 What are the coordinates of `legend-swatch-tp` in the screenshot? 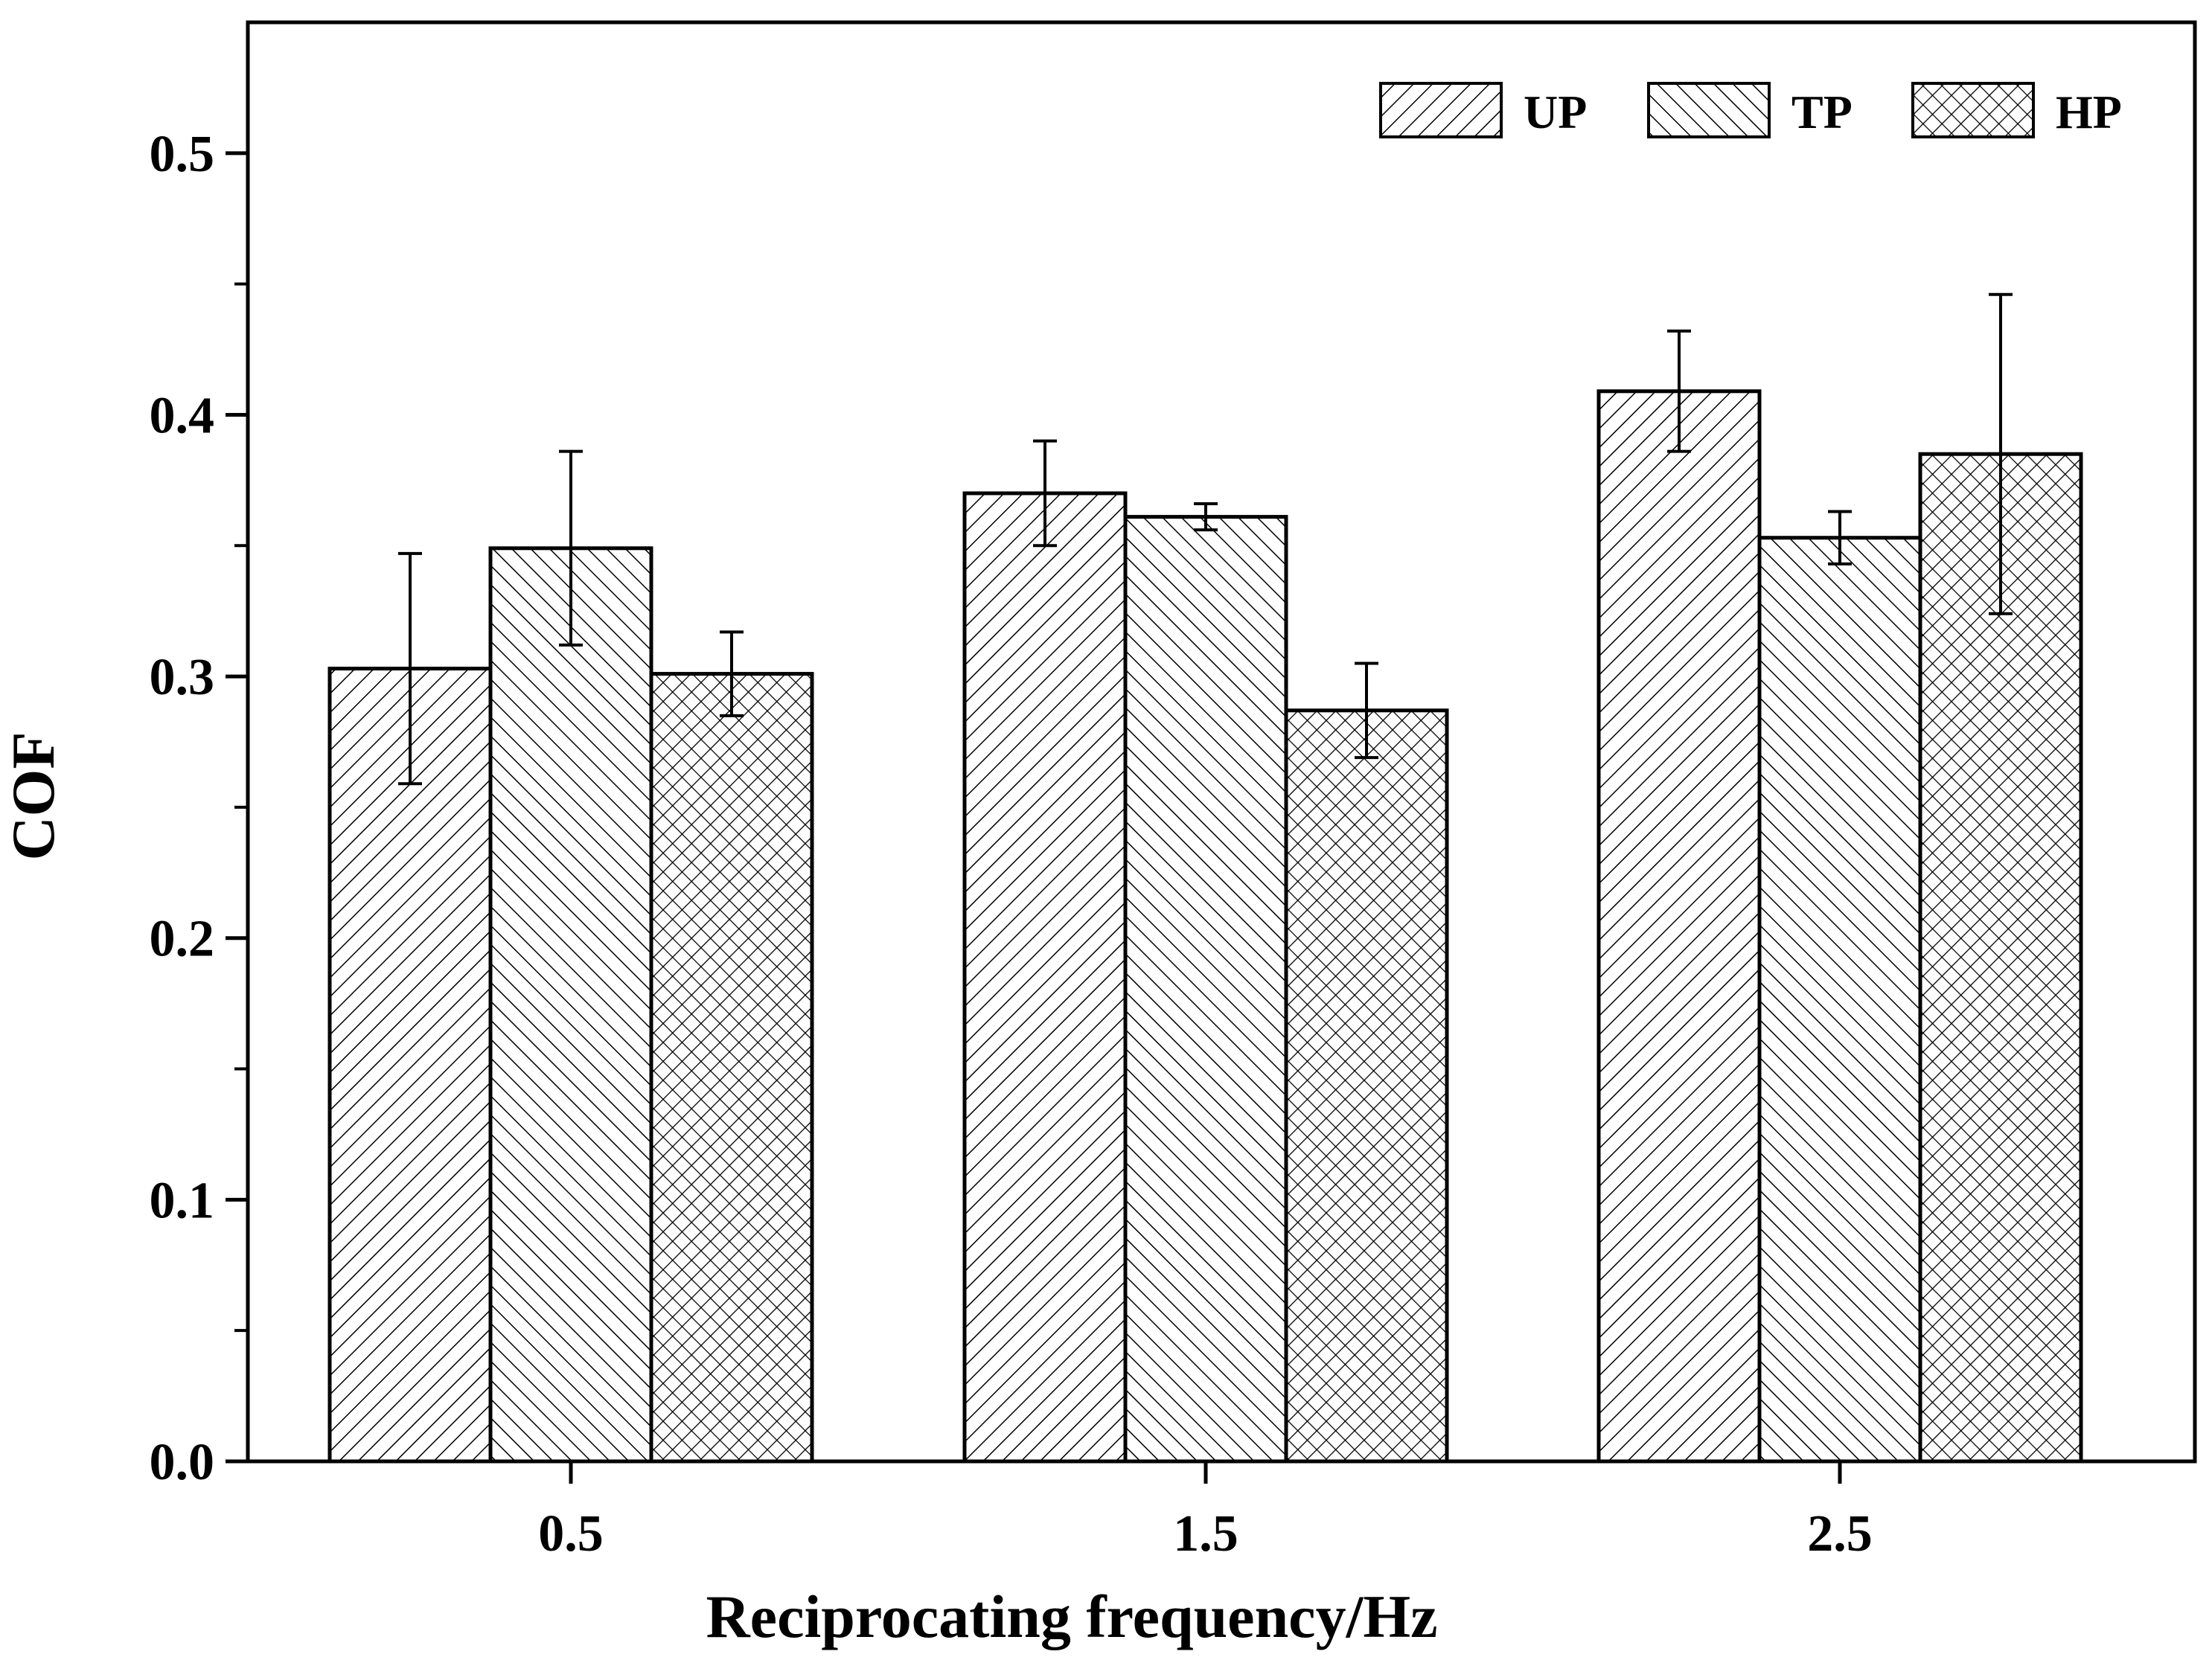 It's located at (1709, 110).